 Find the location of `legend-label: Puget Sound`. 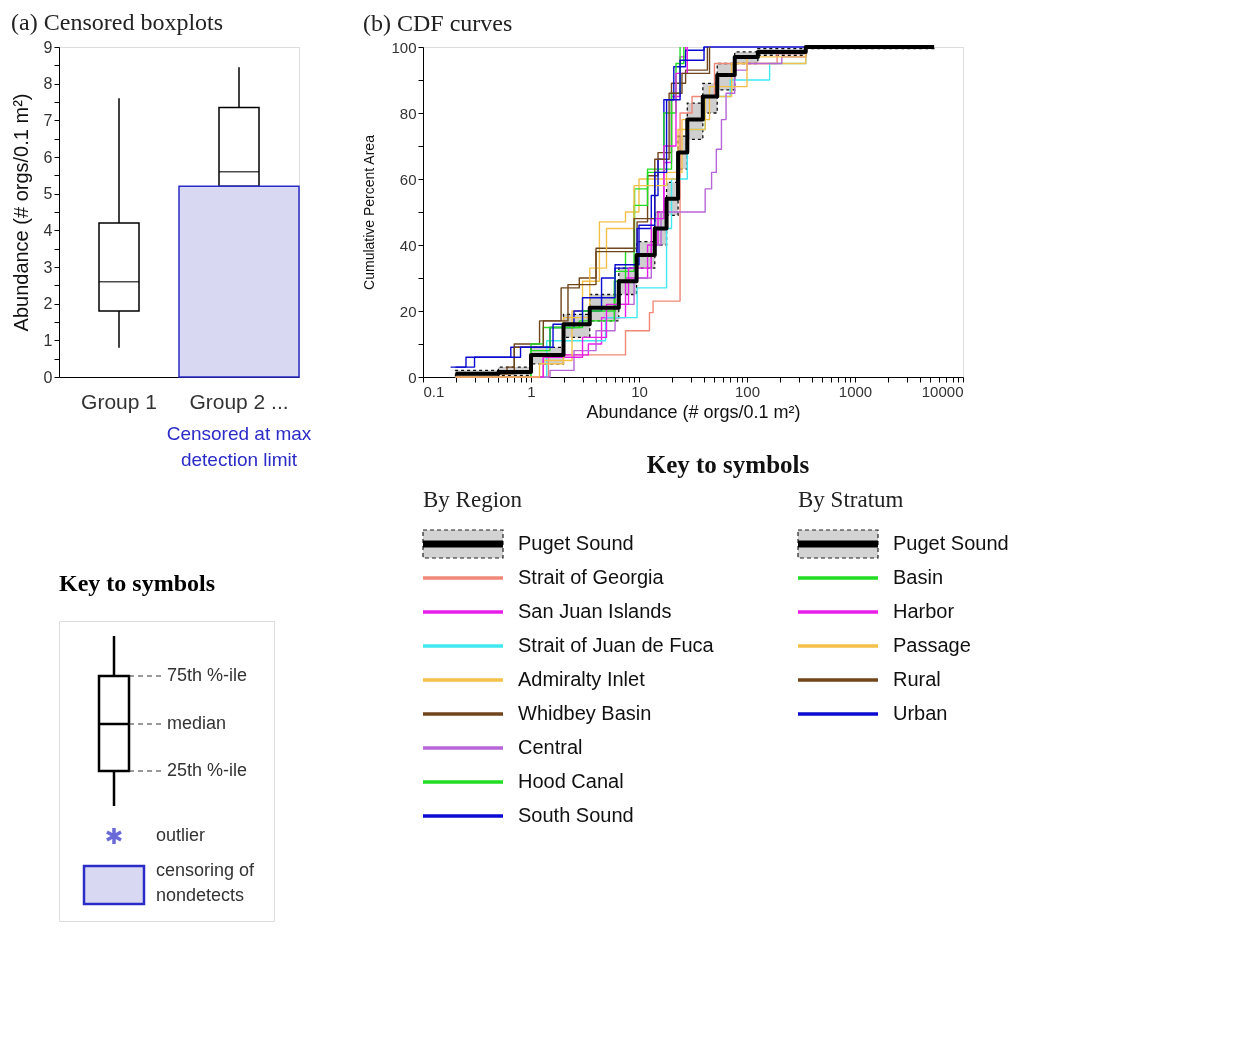

legend-label: Puget Sound is located at coordinates (576, 543).